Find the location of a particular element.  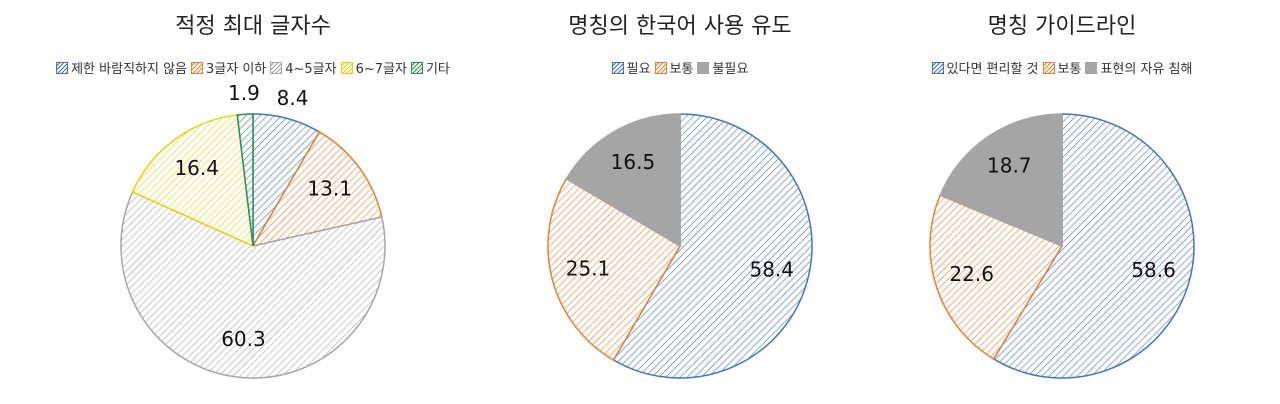

data-label: 16.5 is located at coordinates (633, 162).